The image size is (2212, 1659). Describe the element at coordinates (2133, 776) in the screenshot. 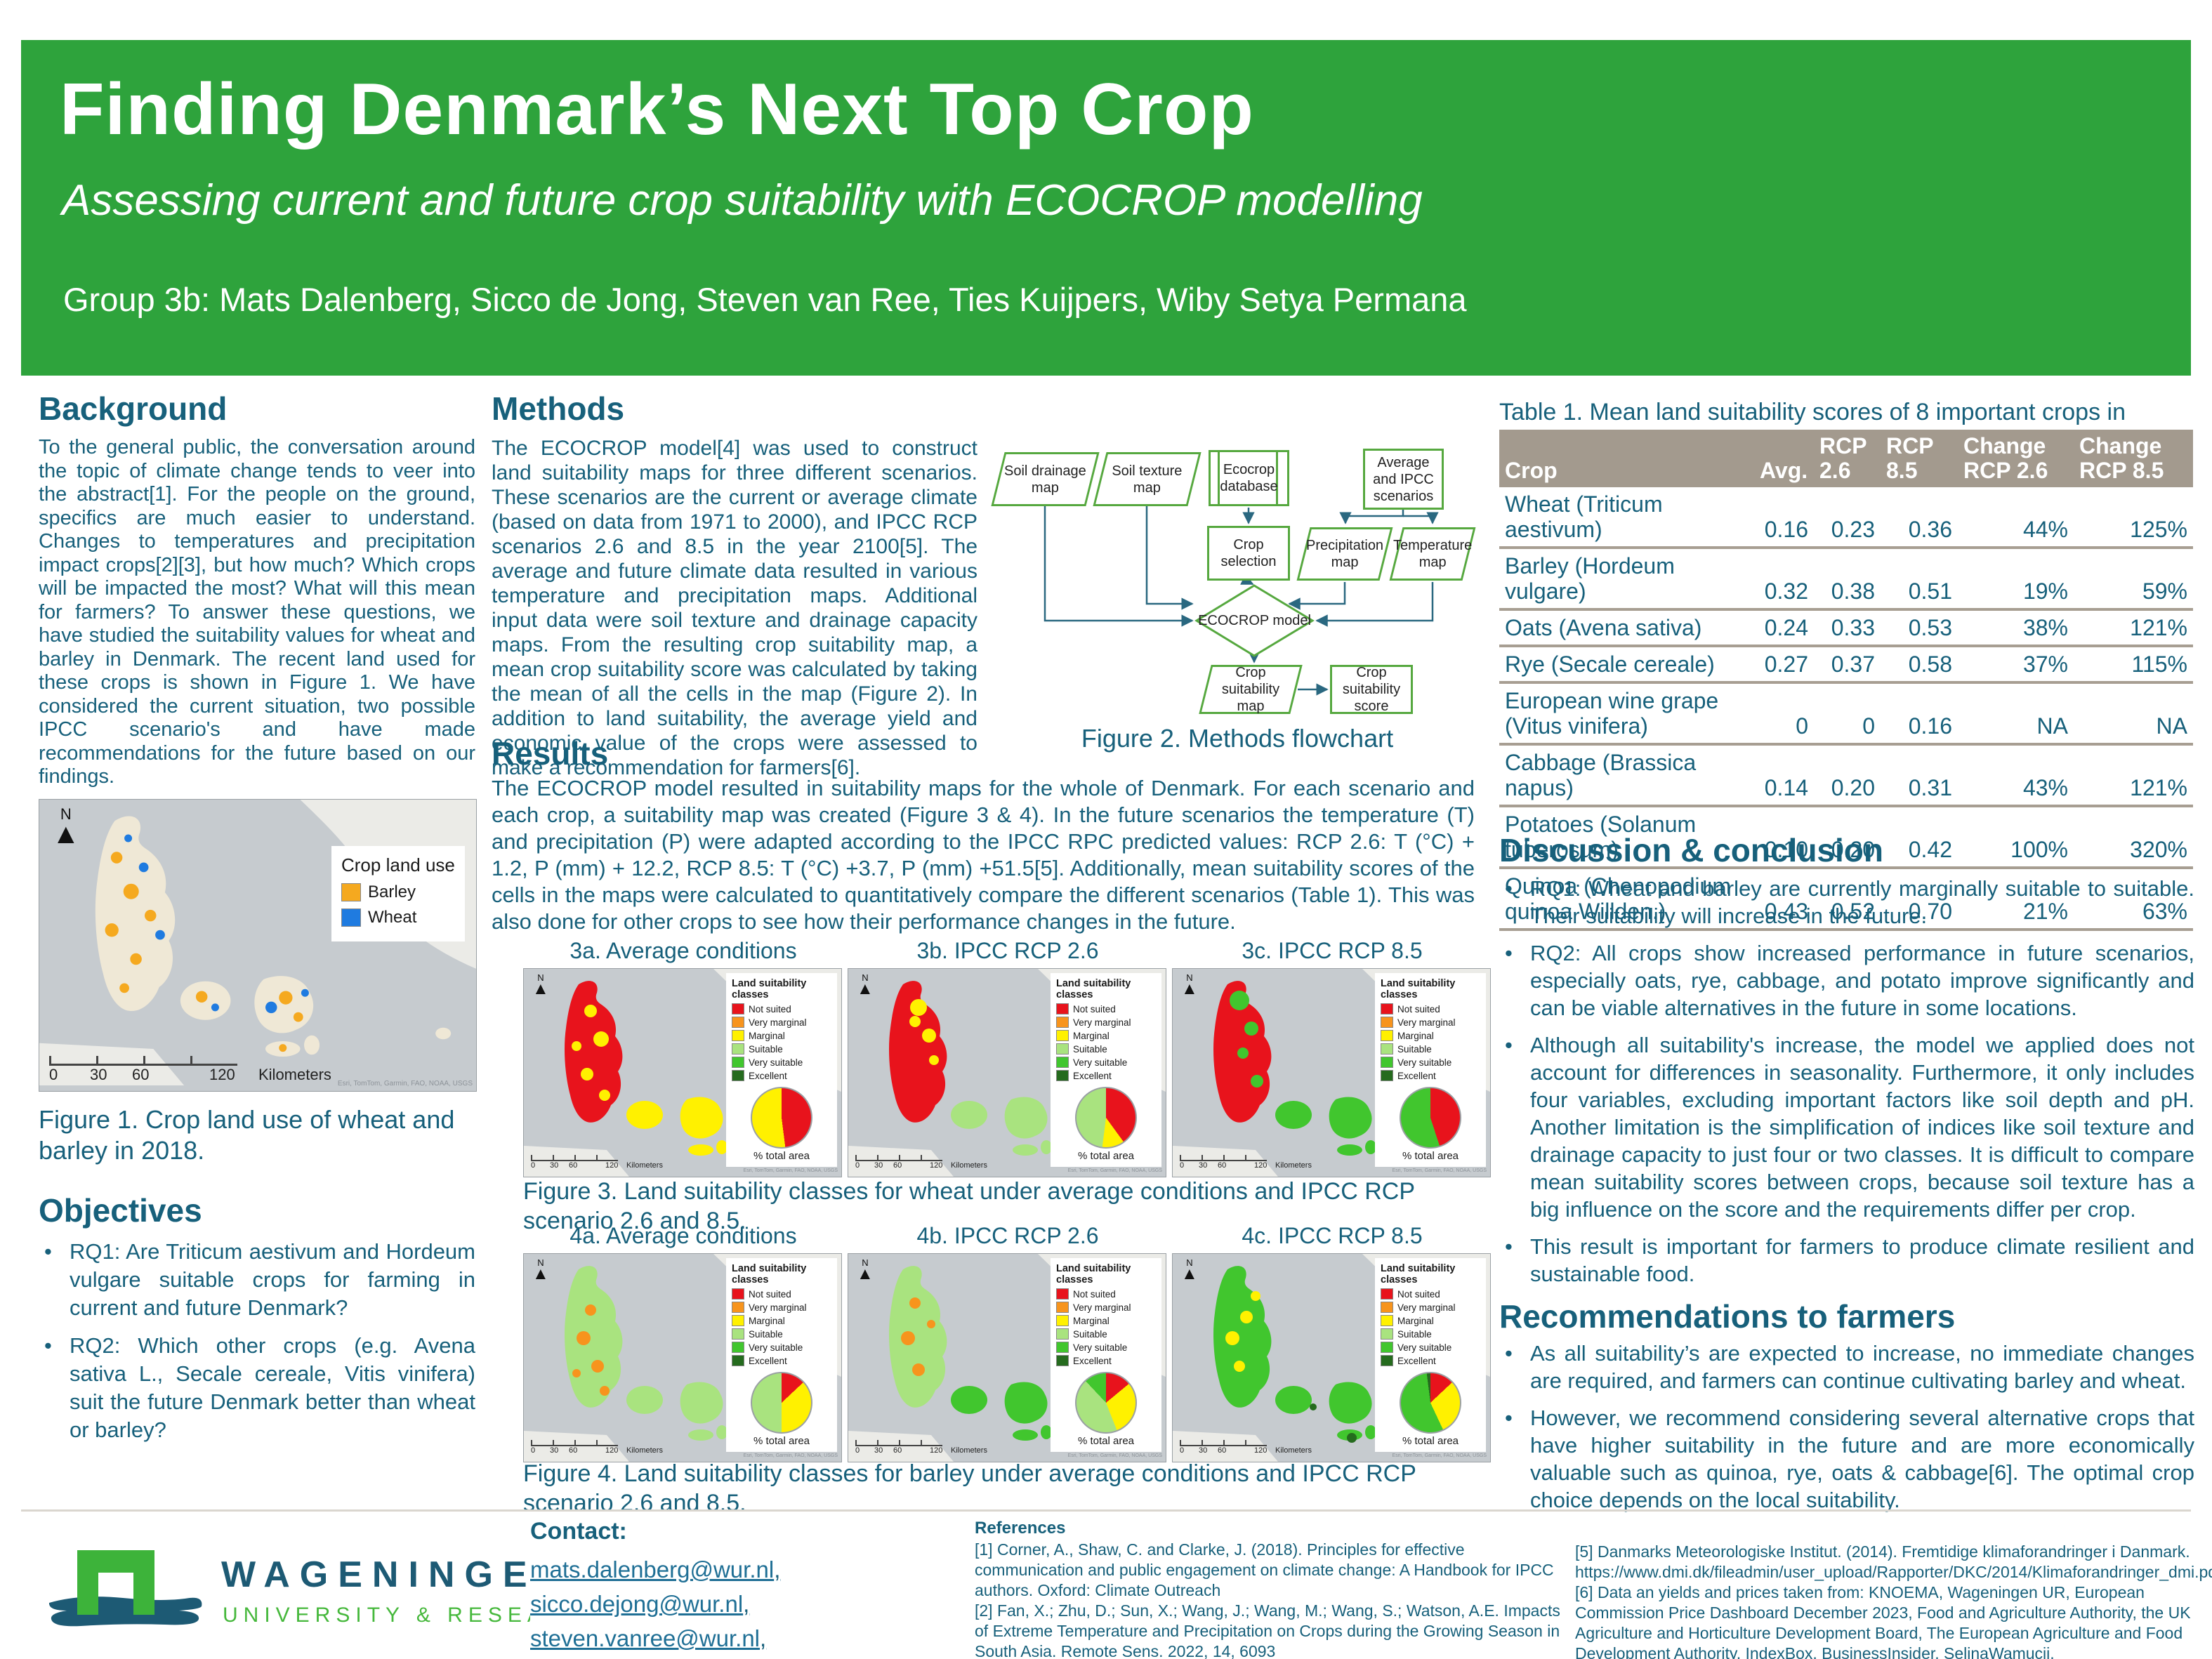

I see `cell-change-rcp85: 121%` at that location.